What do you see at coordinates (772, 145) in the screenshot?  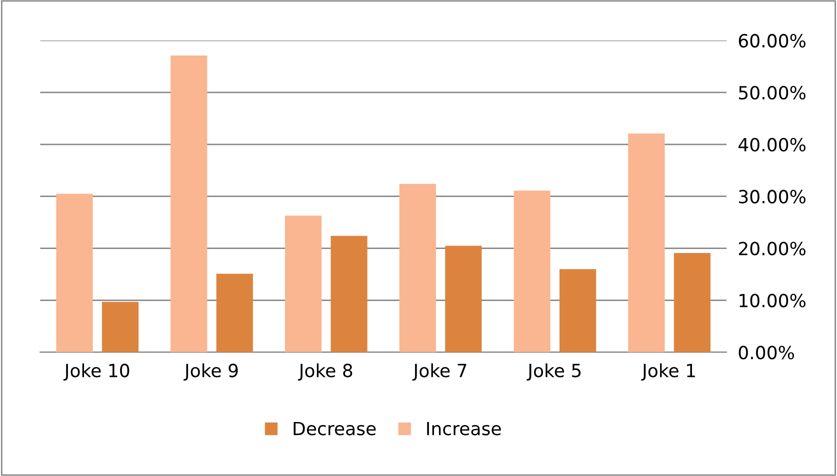 I see `y-tick-label: 40.00%` at bounding box center [772, 145].